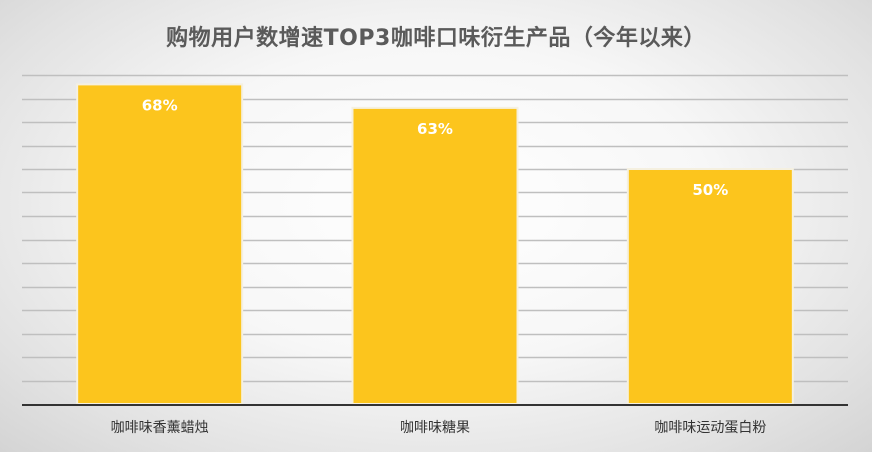 The image size is (872, 452). I want to click on chart-title: 购物用户数增速TOP3咖啡口味衍生产品（今年以来）, so click(436, 38).